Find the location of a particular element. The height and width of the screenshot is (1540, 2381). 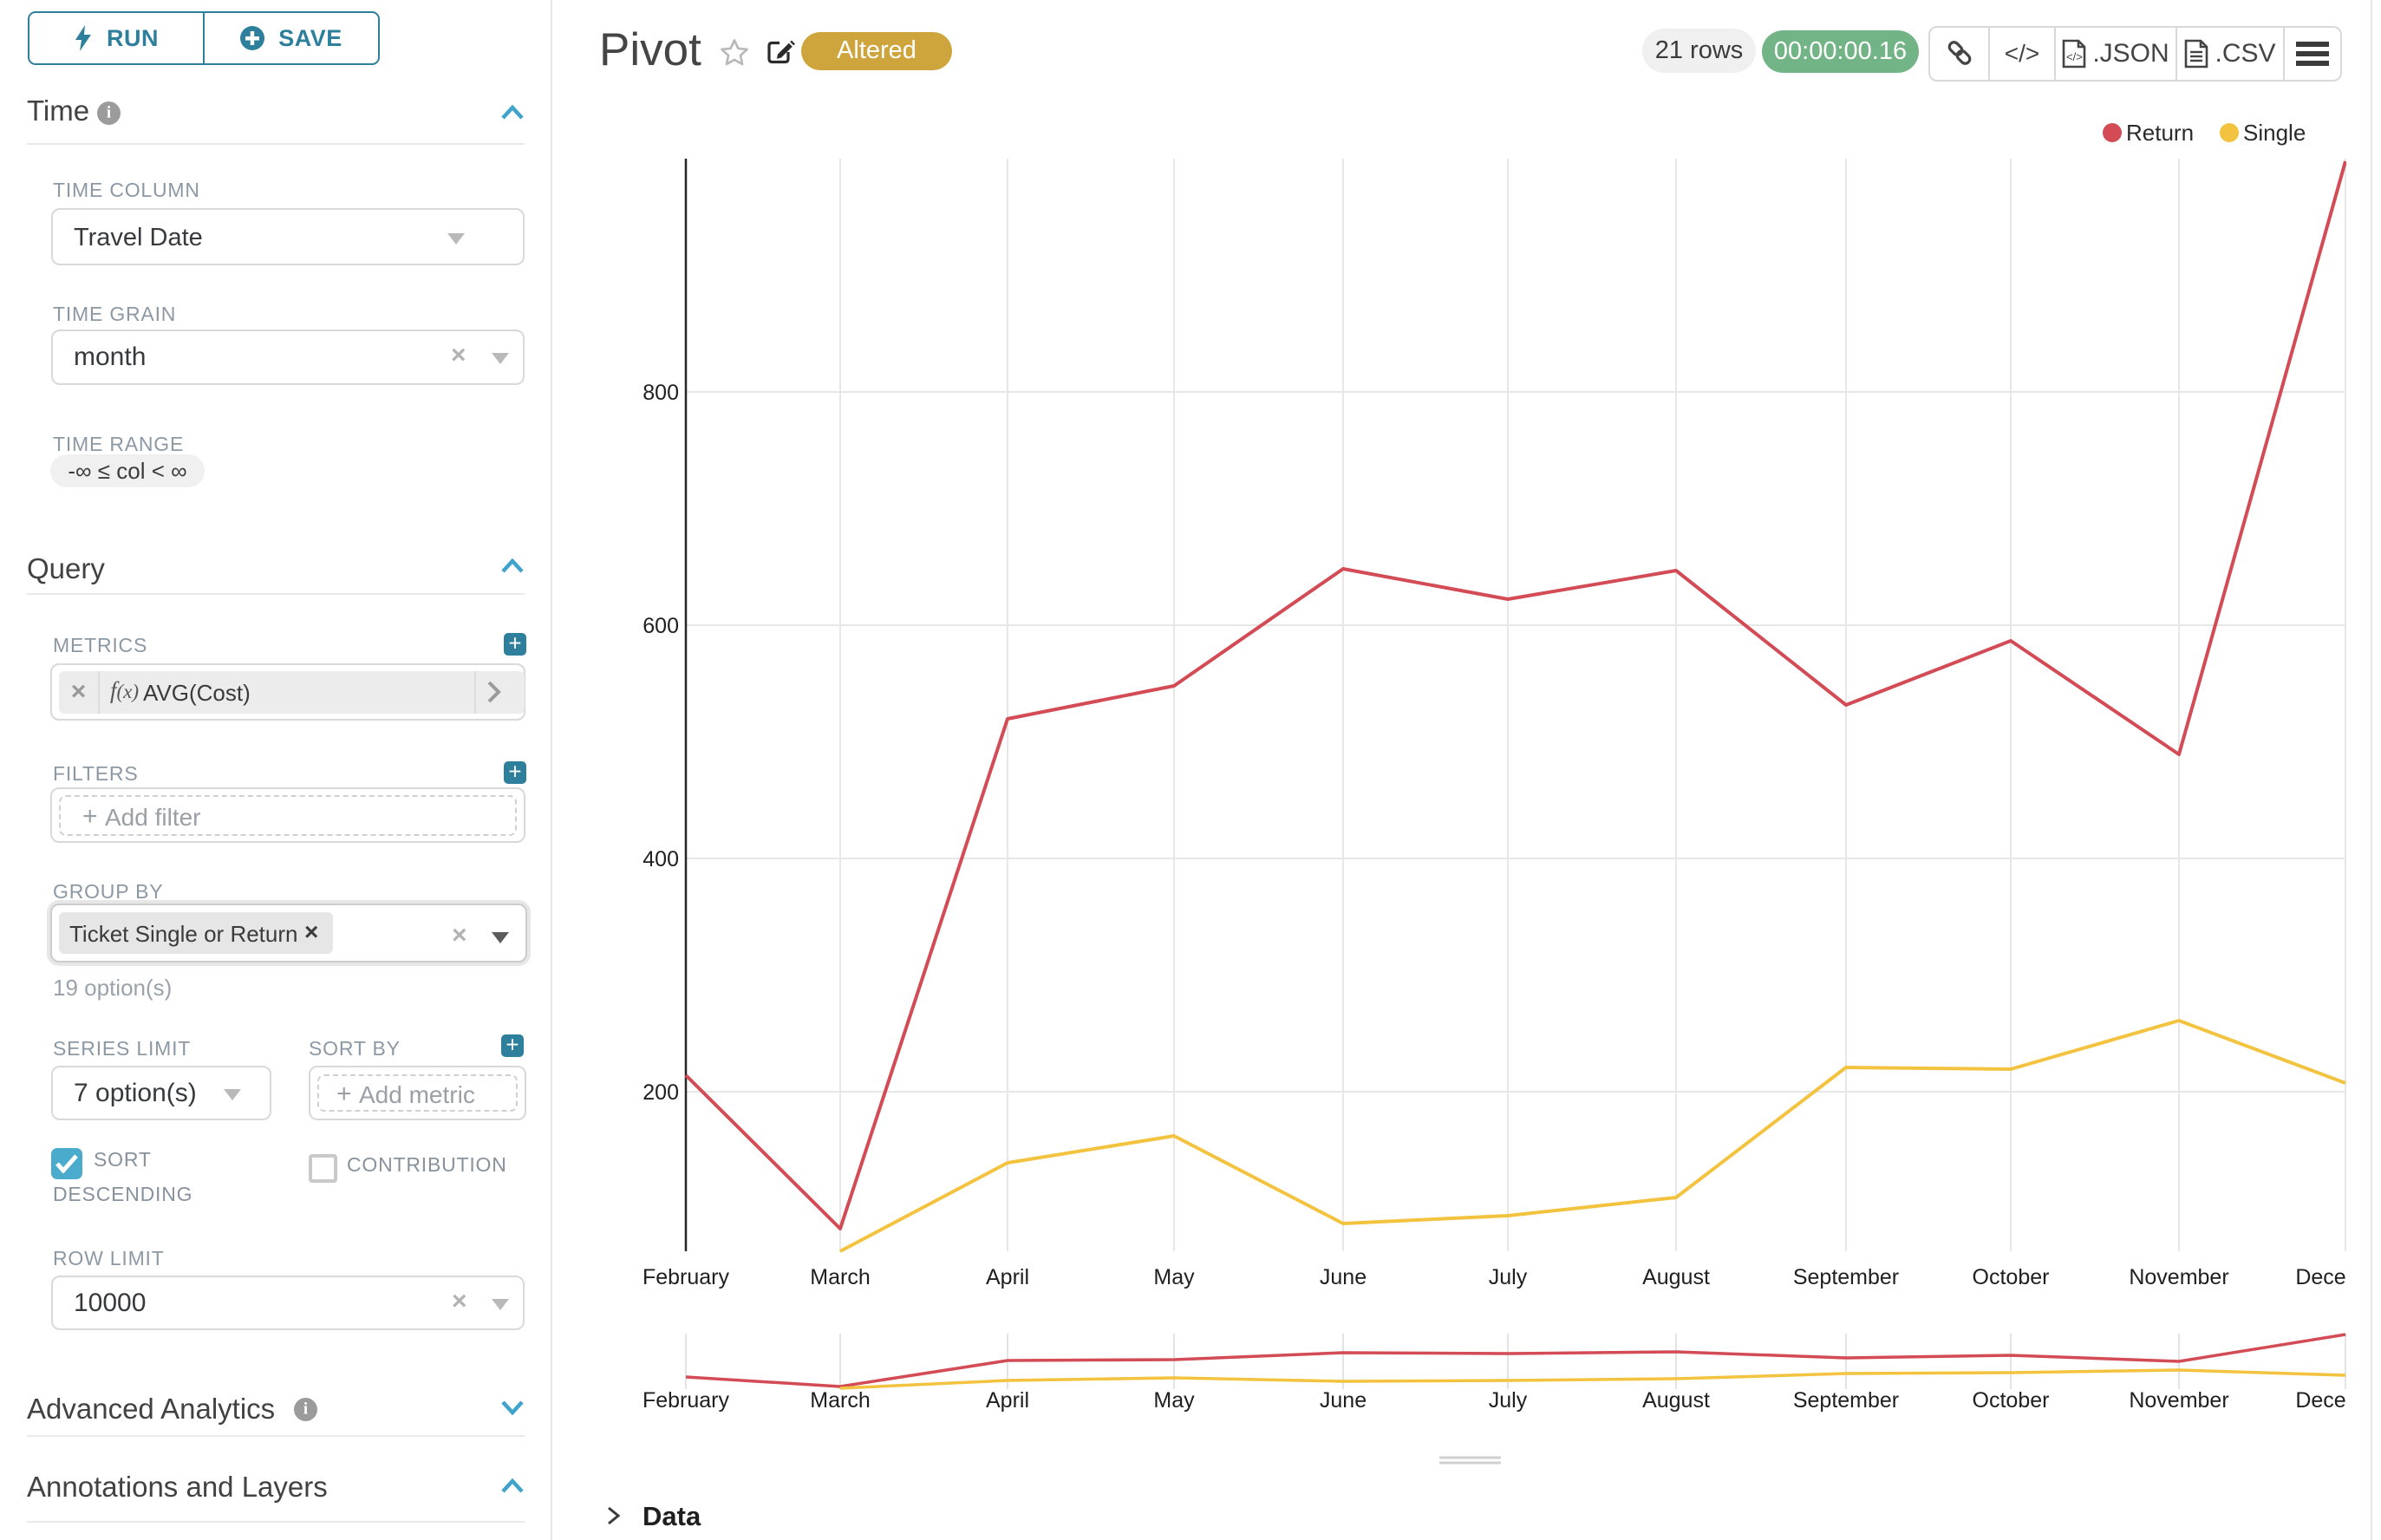

svg-text: 400 is located at coordinates (661, 859).